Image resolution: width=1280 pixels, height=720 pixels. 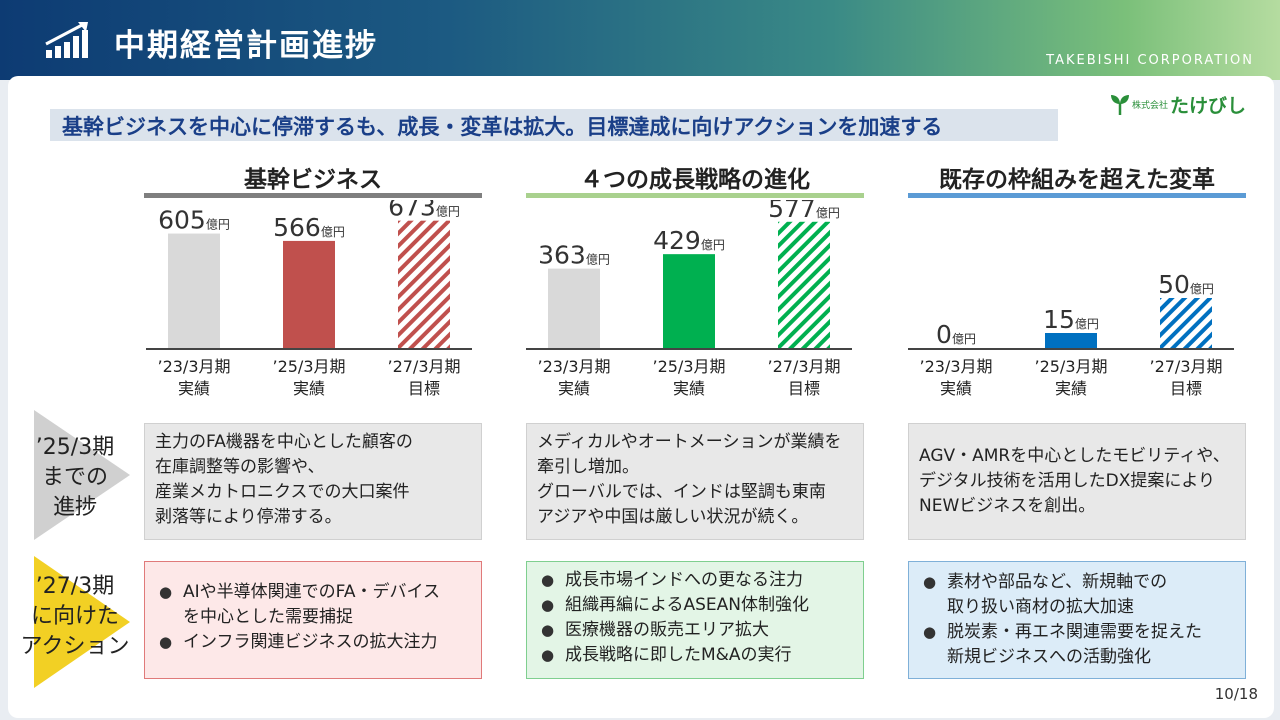 I want to click on brand-name: たけびし, so click(x=1208, y=105).